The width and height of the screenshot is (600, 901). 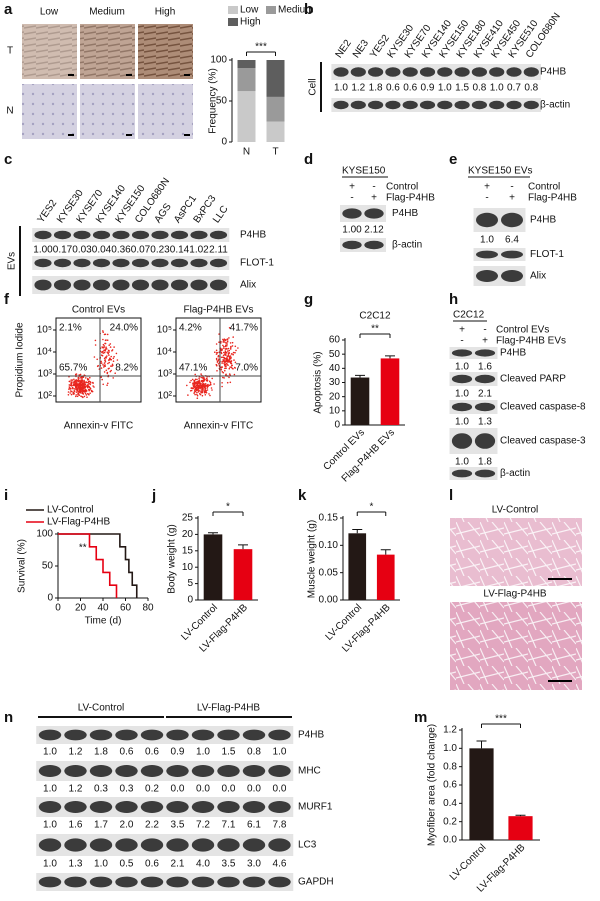 I want to click on y-tick-label: 0.2, so click(x=450, y=821).